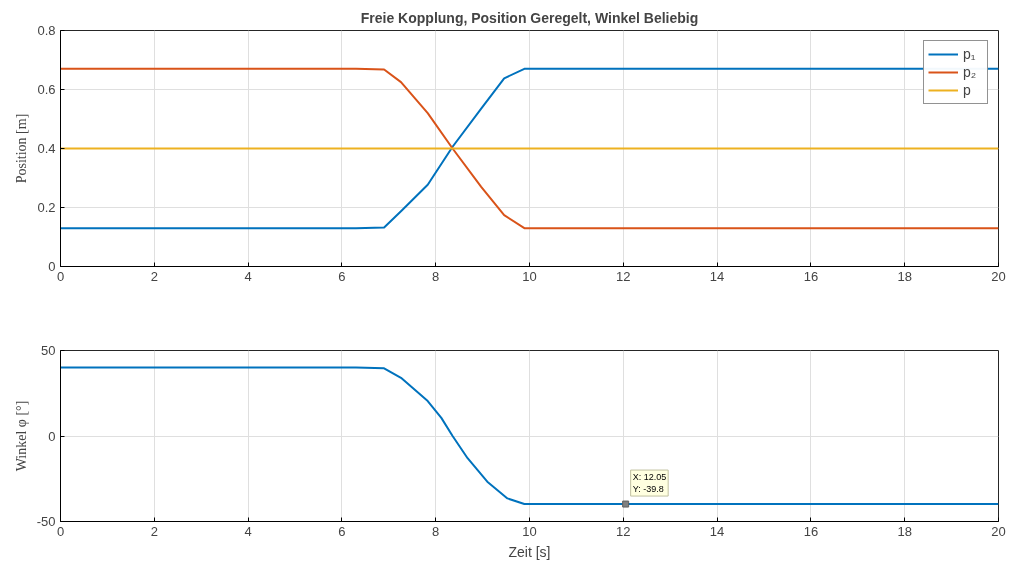 This screenshot has height=569, width=1010. I want to click on y-axis-title: Position [m], so click(22, 148).